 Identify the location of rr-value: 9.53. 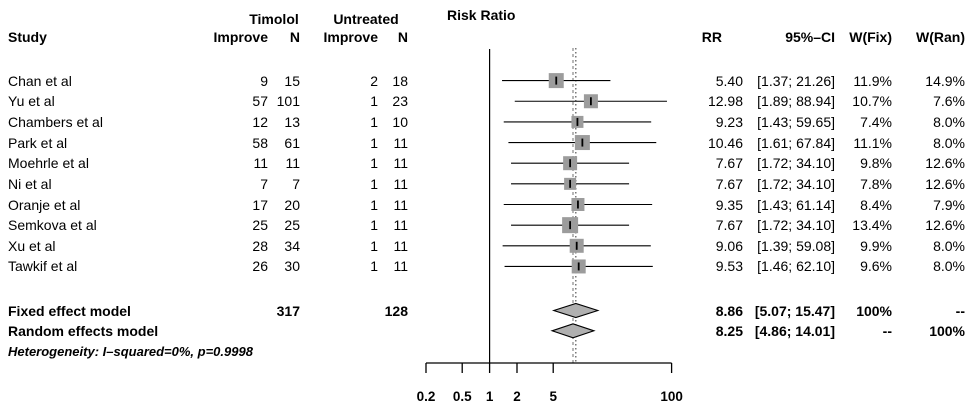
(729, 266).